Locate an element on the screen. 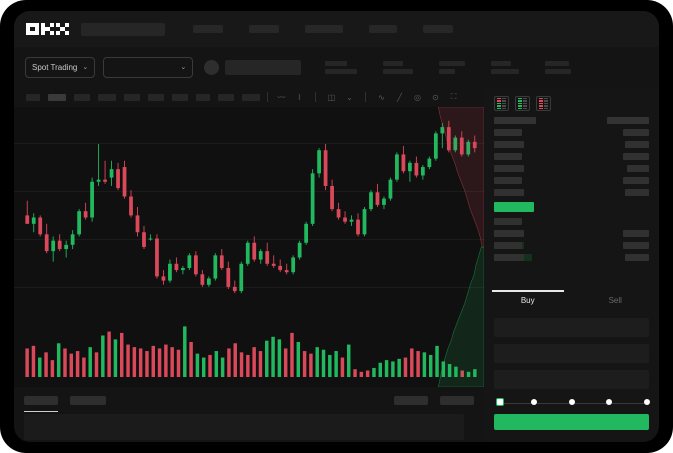 The width and height of the screenshot is (673, 453). trading-pair-dropdown: ⌄ is located at coordinates (148, 67).